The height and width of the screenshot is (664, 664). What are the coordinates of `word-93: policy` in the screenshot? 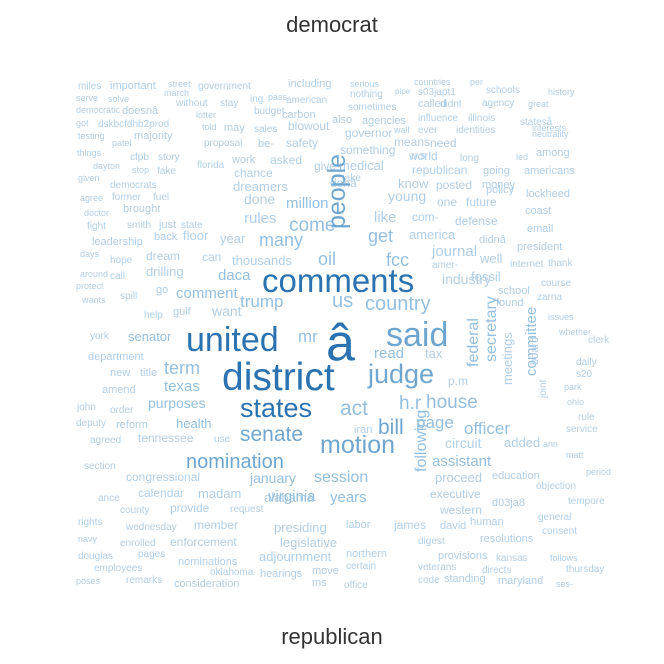 It's located at (500, 190).